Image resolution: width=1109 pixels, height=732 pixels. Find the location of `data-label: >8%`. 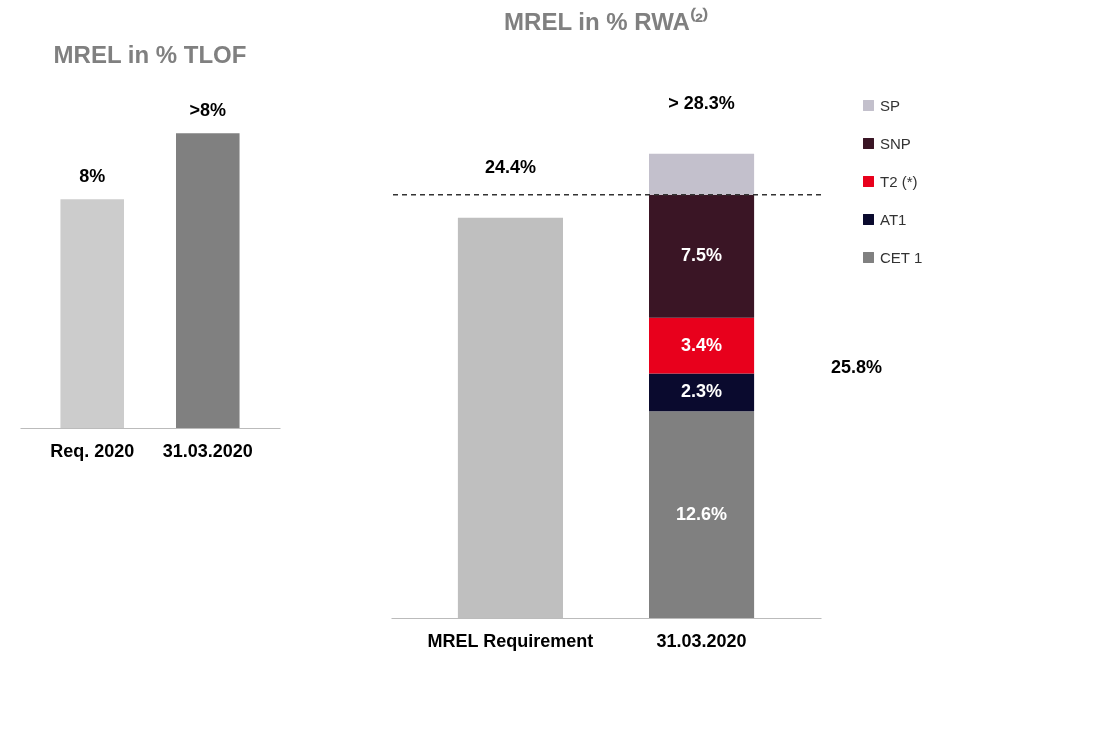

data-label: >8% is located at coordinates (208, 110).